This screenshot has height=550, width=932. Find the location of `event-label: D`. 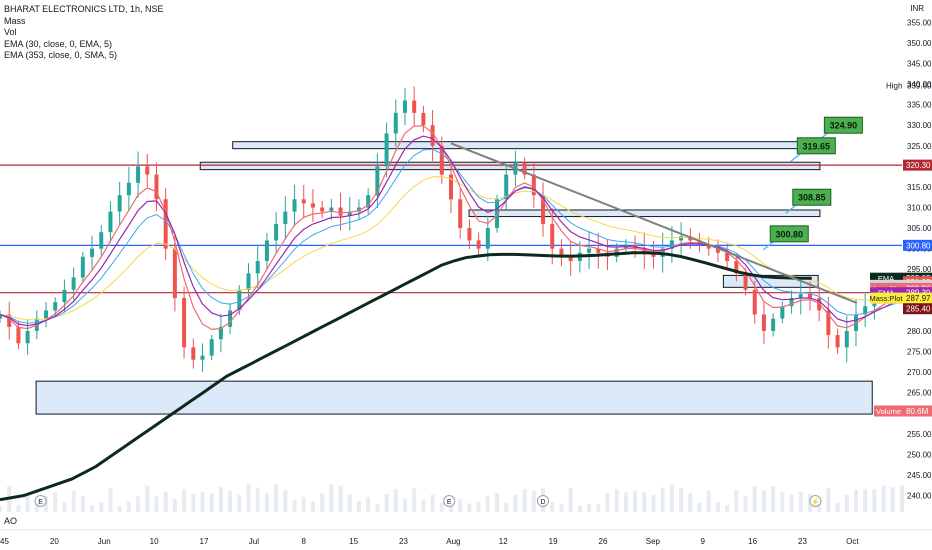

event-label: D is located at coordinates (542, 502).